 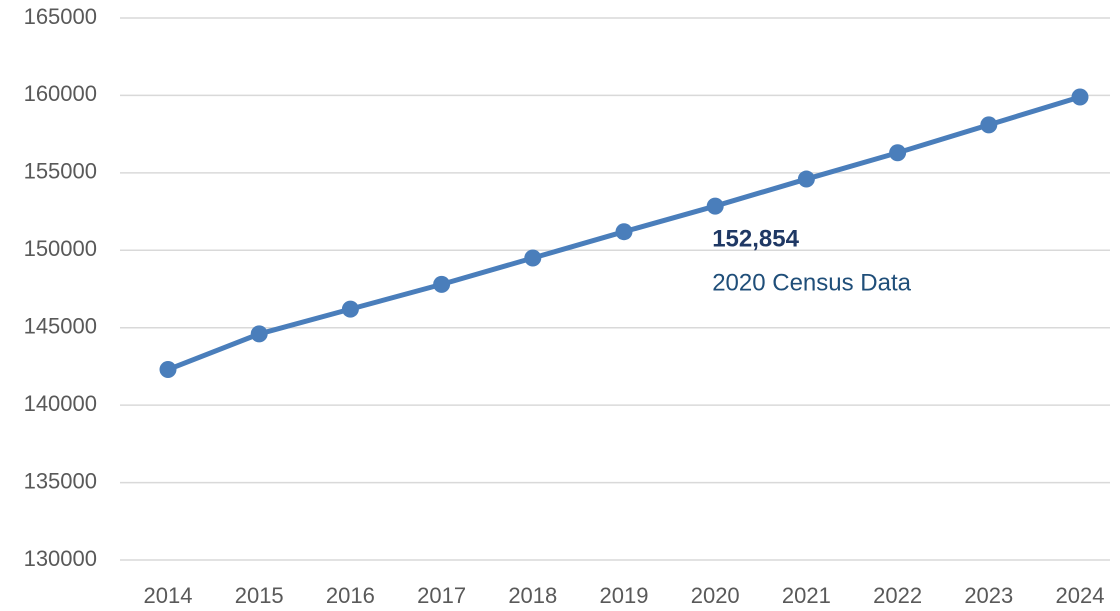 What do you see at coordinates (350, 595) in the screenshot?
I see `x-tick-label: 2016` at bounding box center [350, 595].